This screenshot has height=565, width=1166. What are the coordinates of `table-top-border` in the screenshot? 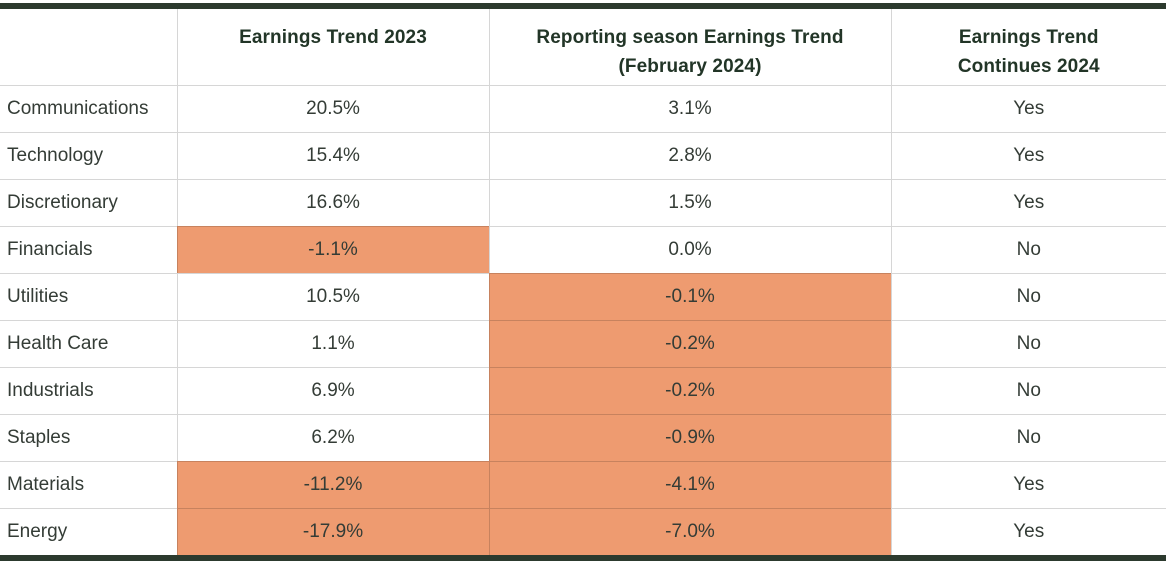 It's located at (583, 6).